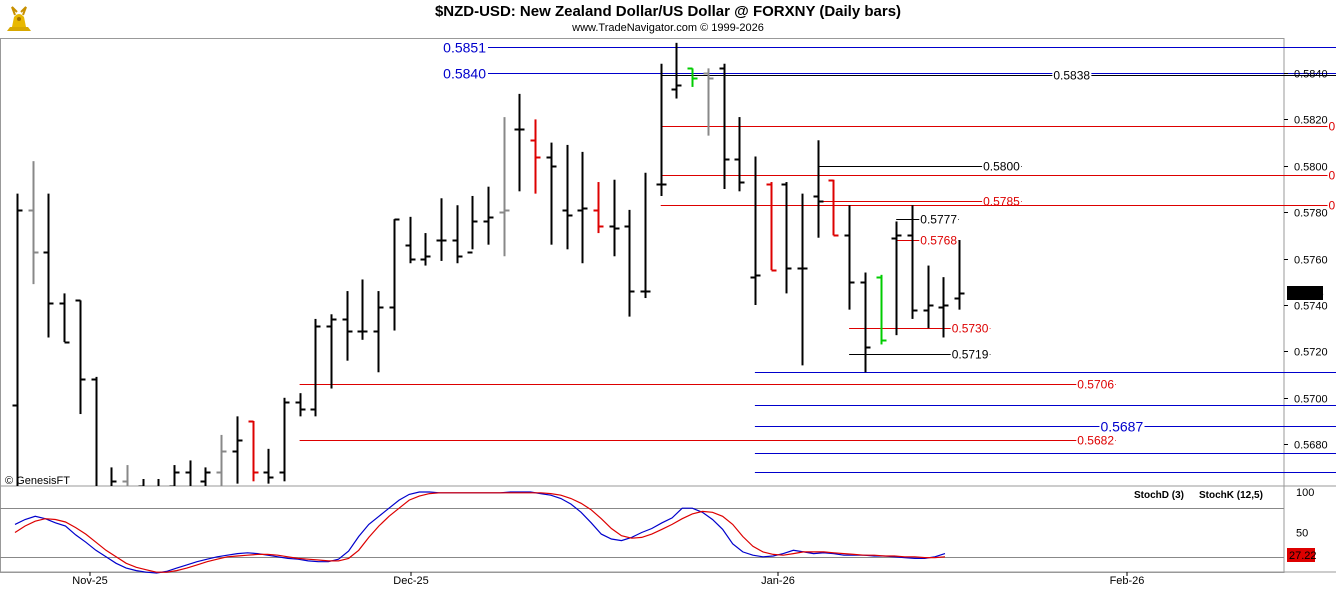  Describe the element at coordinates (1311, 75) in the screenshot. I see `price-tick-label: 0.5840` at that location.